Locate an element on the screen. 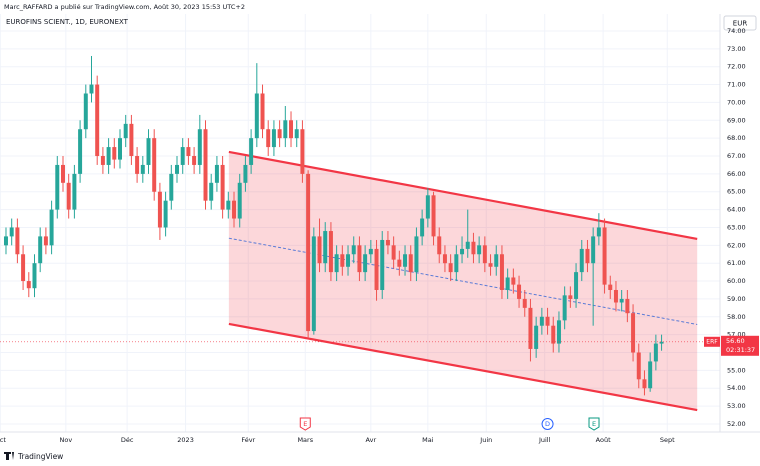 Image resolution: width=760 pixels, height=466 pixels. symbol-label: ERF is located at coordinates (712, 341).